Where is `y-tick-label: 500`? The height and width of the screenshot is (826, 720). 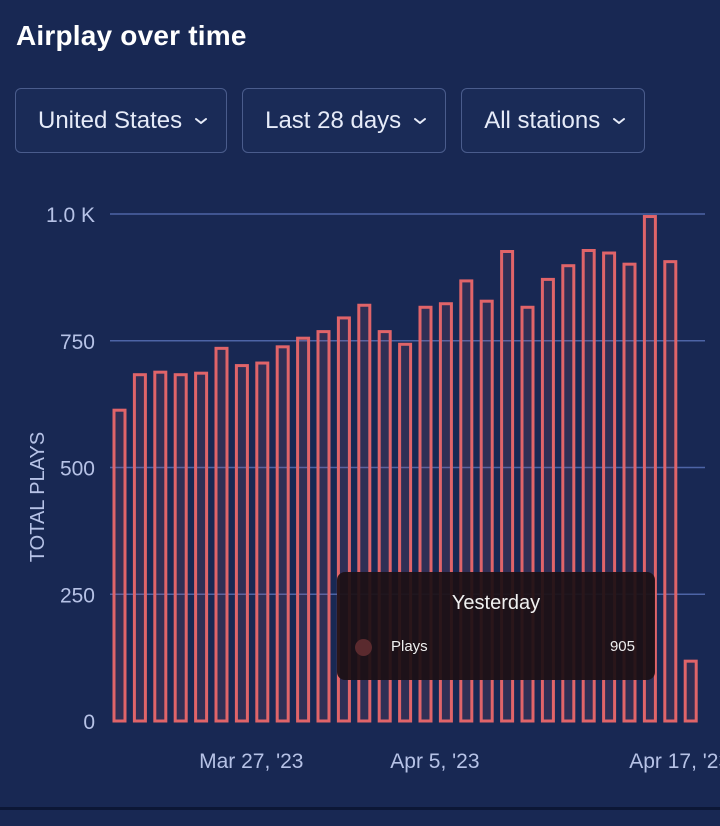 y-tick-label: 500 is located at coordinates (77, 469).